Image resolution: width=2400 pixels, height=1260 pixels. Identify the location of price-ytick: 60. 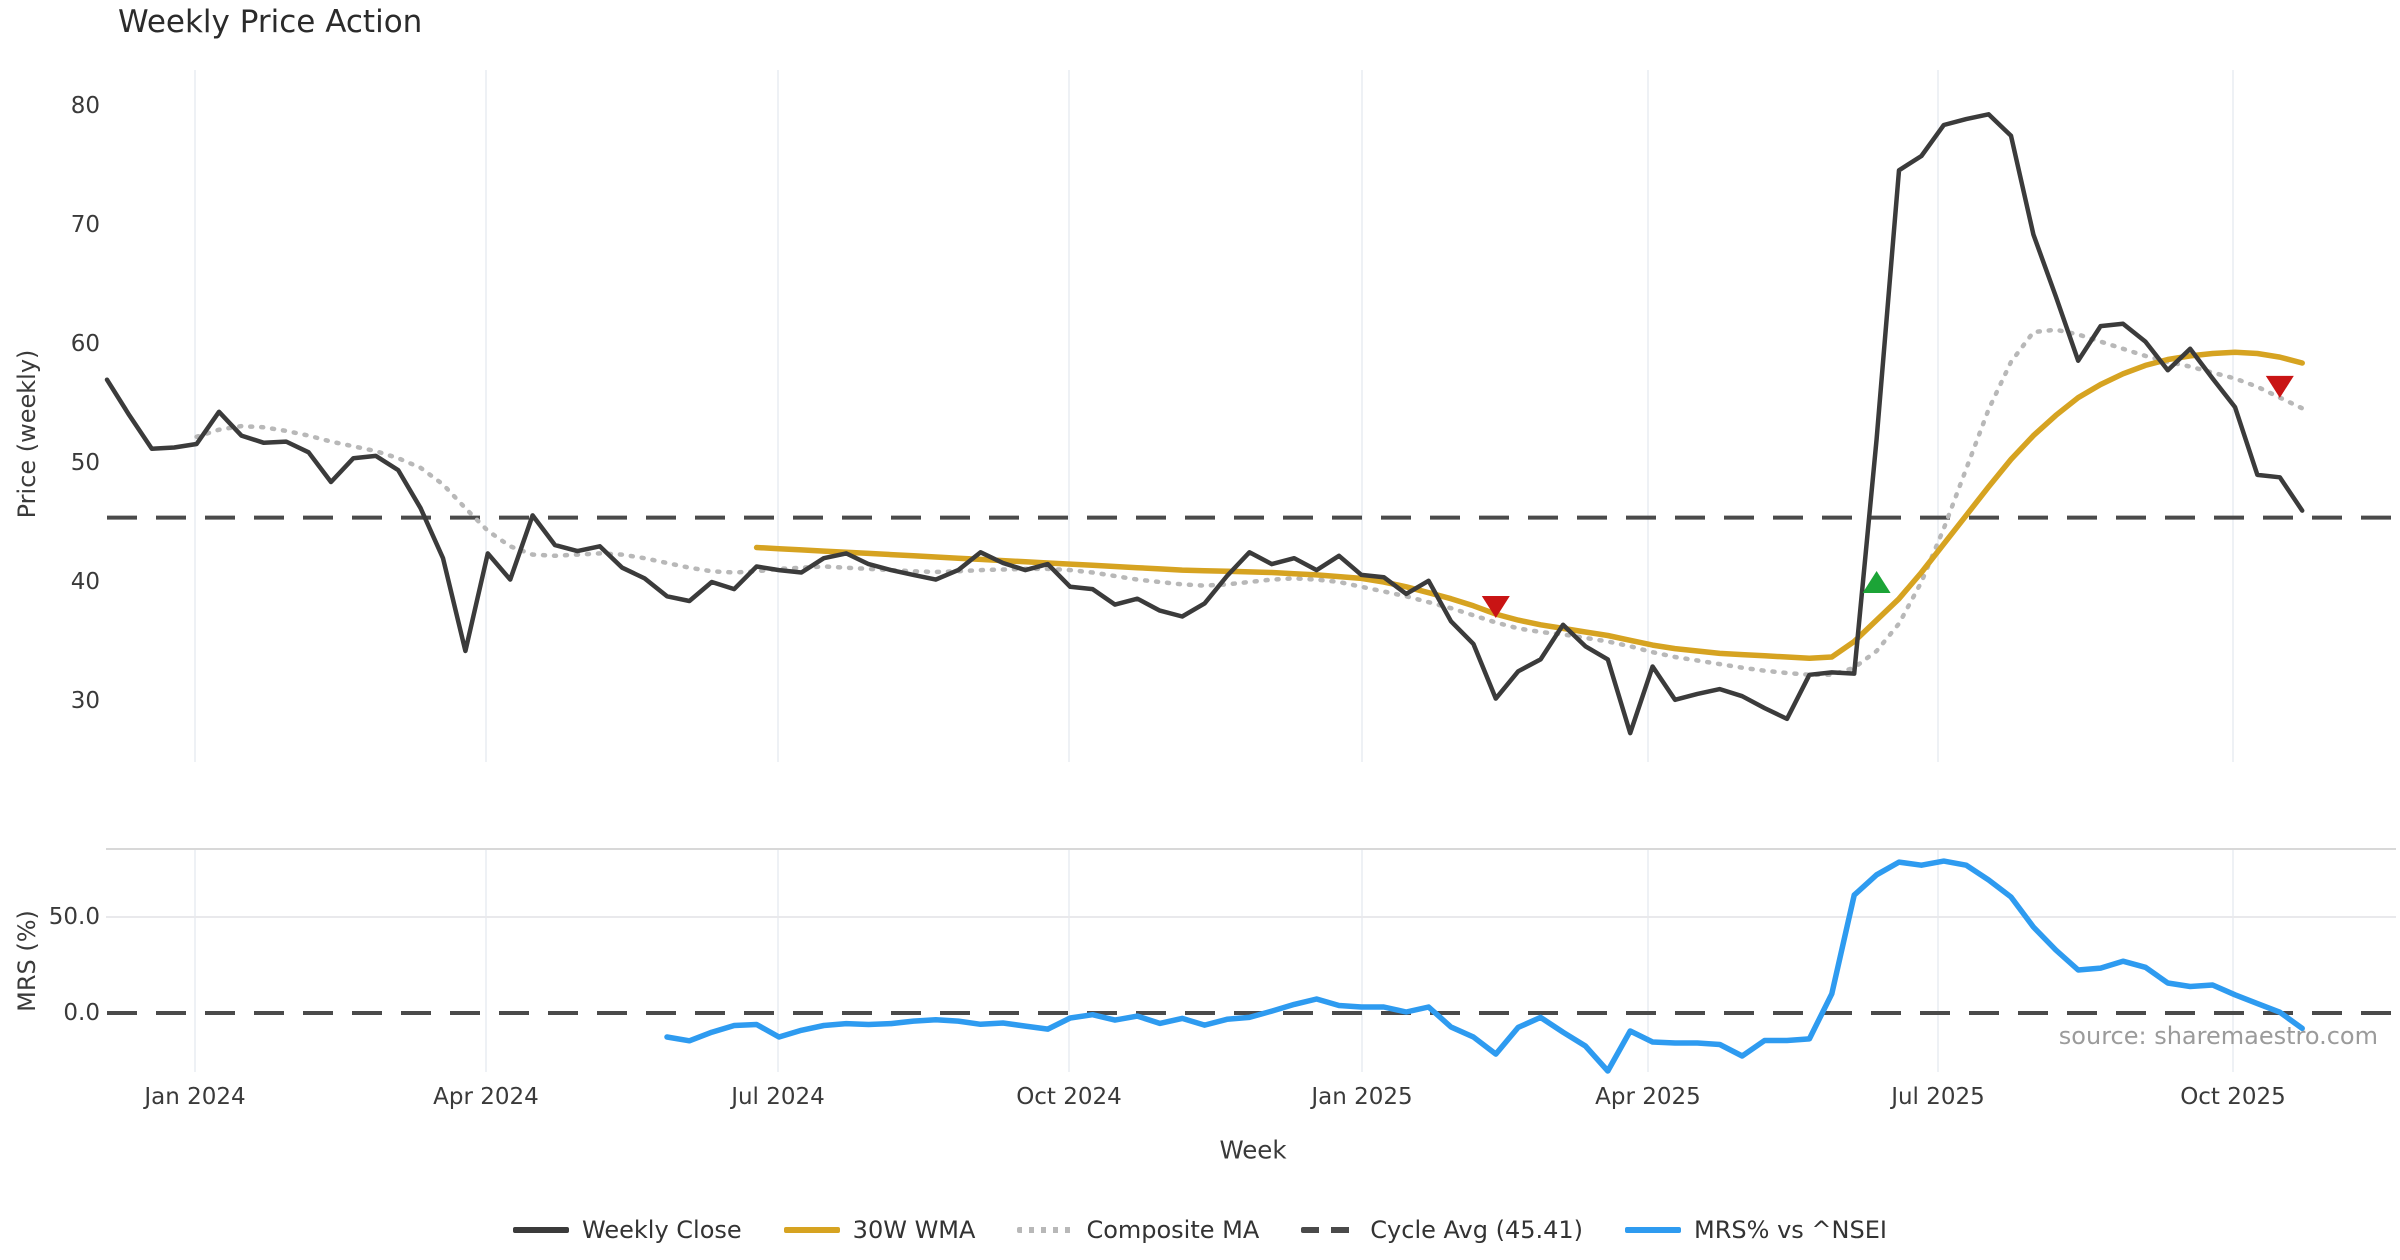
(85, 344).